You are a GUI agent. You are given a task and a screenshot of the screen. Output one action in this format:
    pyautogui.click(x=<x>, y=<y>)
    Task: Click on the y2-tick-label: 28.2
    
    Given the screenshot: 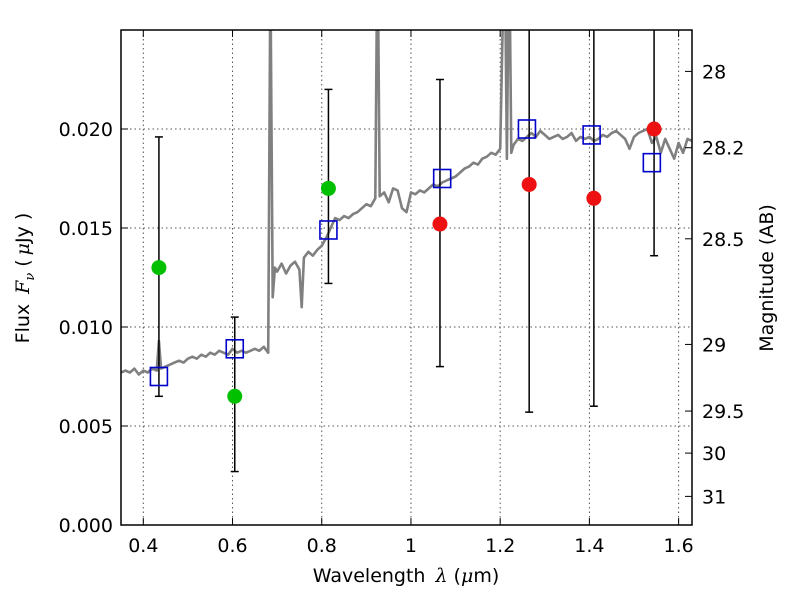 What is the action you would take?
    pyautogui.click(x=723, y=149)
    